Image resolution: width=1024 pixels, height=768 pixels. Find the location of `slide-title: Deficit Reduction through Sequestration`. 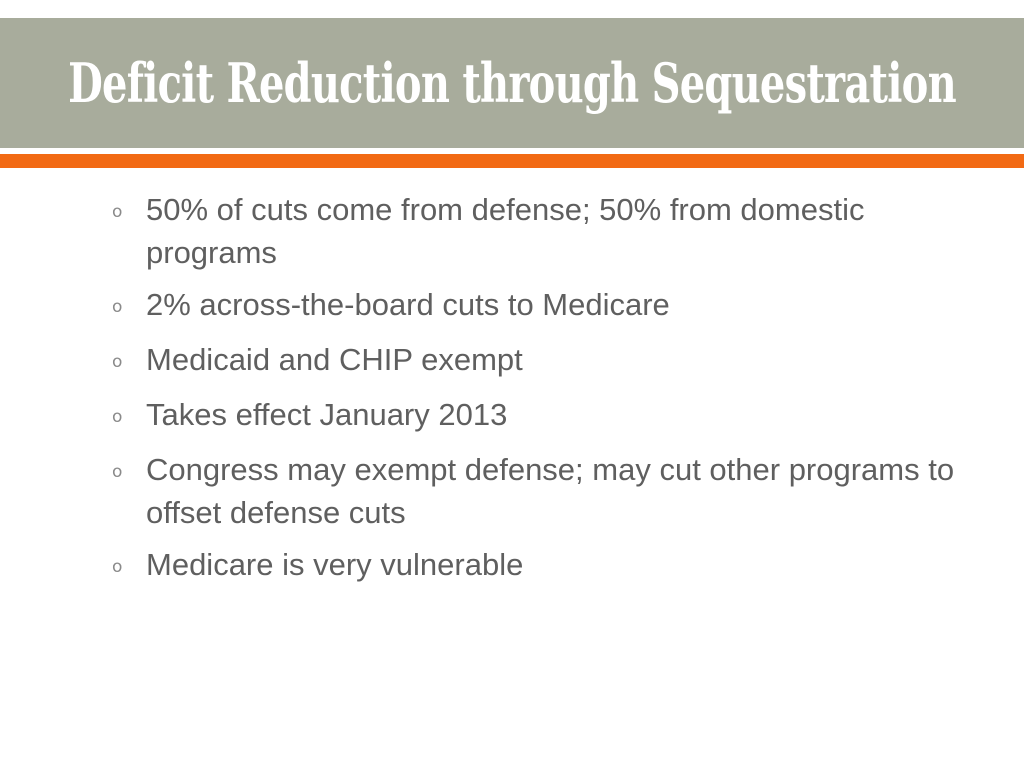

slide-title: Deficit Reduction through Sequestration is located at coordinates (512, 83).